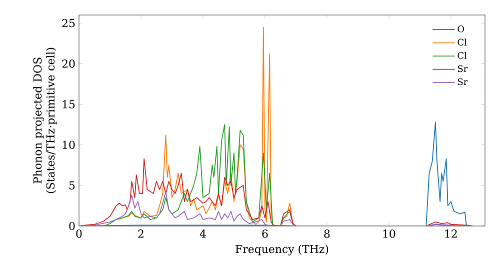 This screenshot has height=280, width=500. Describe the element at coordinates (68, 23) in the screenshot. I see `y-tick-label: 25` at that location.